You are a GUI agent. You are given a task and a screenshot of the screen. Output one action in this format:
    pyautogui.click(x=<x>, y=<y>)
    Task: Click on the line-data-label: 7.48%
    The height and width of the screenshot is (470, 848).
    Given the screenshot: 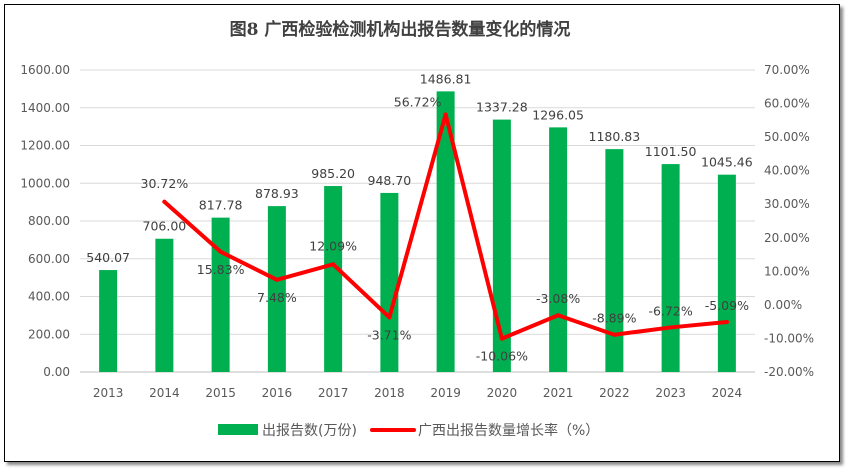 What is the action you would take?
    pyautogui.click(x=277, y=297)
    